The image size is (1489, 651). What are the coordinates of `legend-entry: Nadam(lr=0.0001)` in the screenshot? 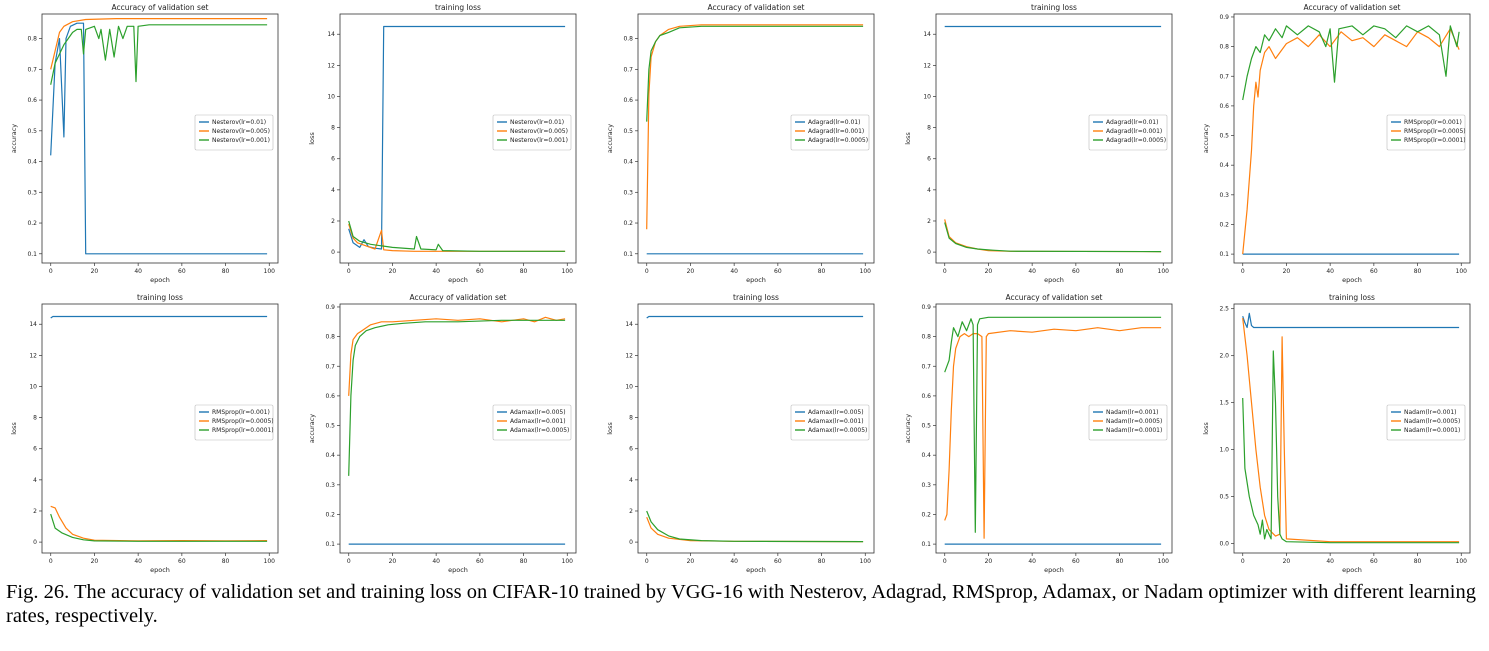 It's located at (1134, 430).